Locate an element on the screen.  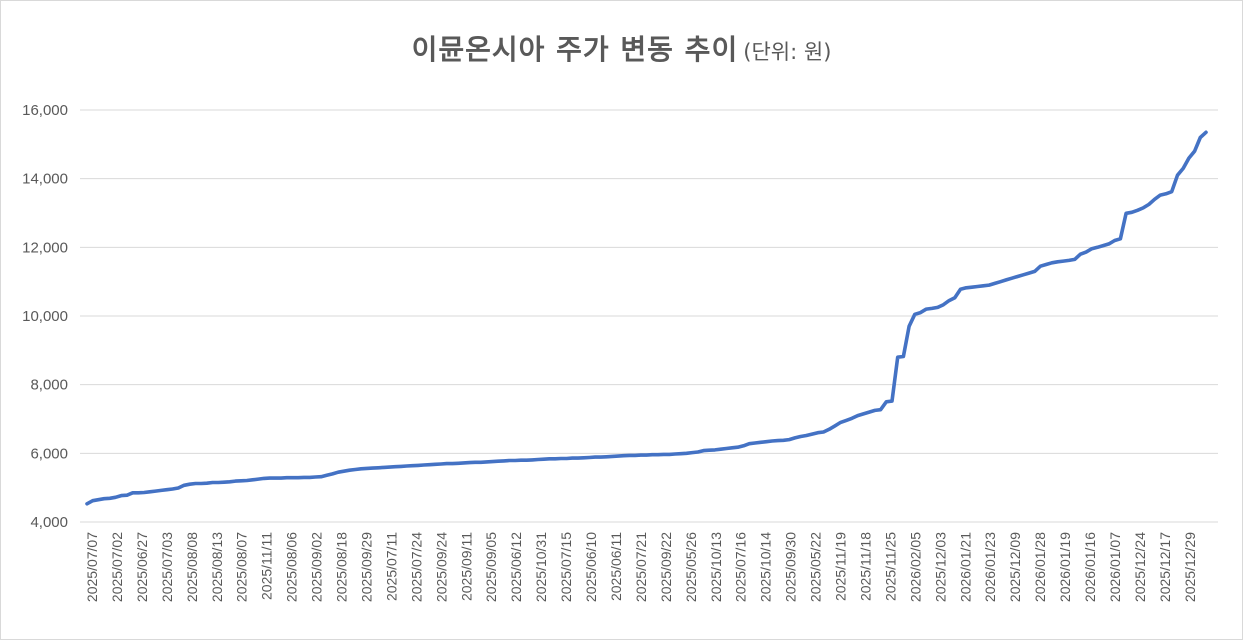
x-tick-label: 2025/12/24 is located at coordinates (1140, 567).